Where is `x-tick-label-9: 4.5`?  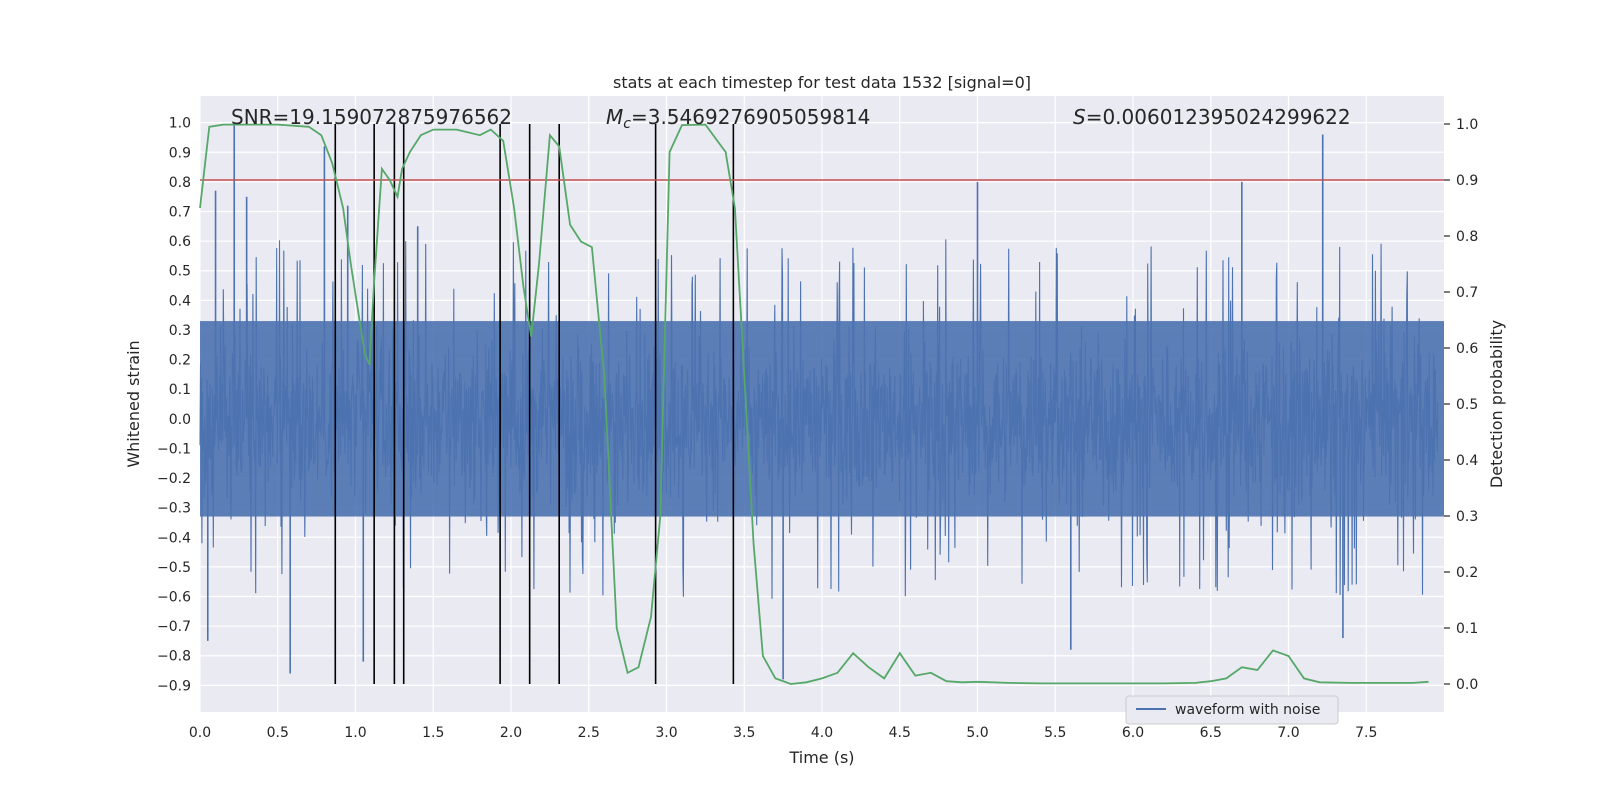
x-tick-label-9: 4.5 is located at coordinates (900, 733).